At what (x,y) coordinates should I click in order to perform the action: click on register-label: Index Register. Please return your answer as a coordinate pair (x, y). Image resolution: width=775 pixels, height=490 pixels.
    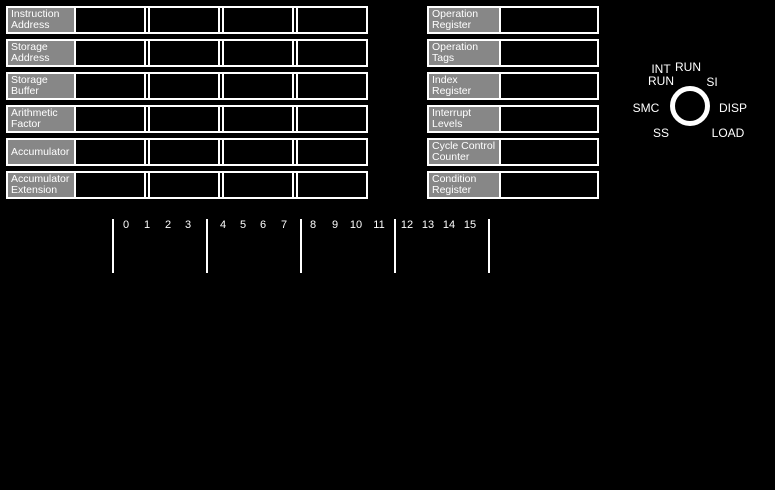
    Looking at the image, I should click on (464, 86).